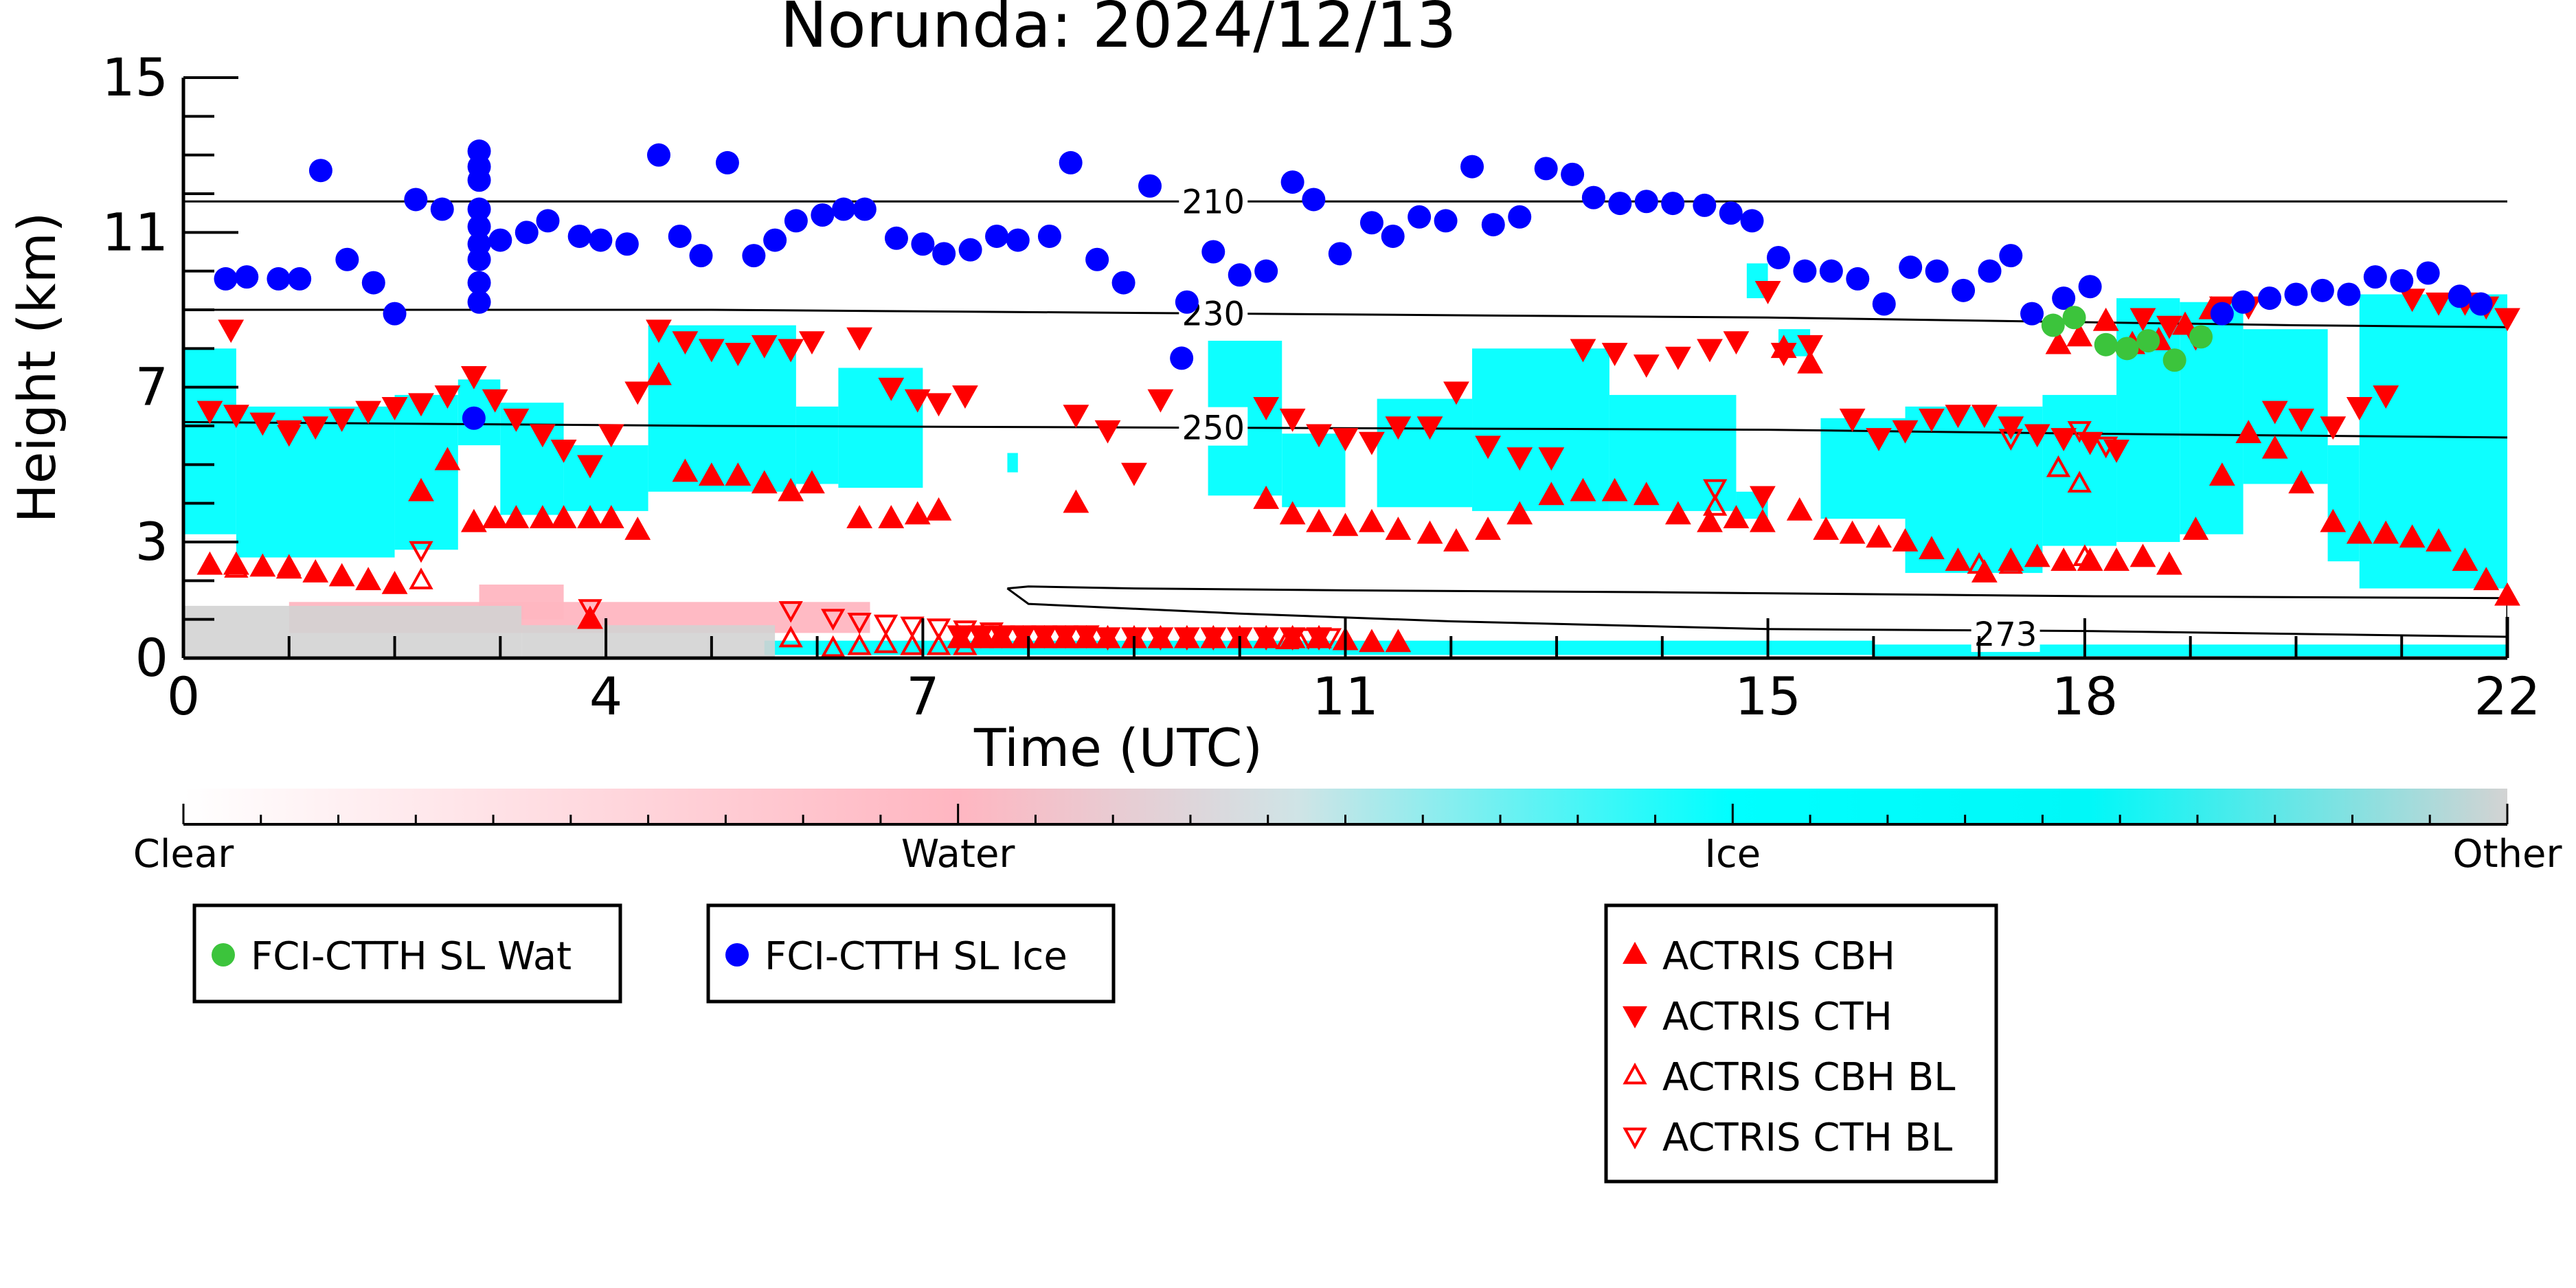 The width and height of the screenshot is (2576, 1288). Describe the element at coordinates (352, 631) in the screenshot. I see `cloud-other-region` at that location.